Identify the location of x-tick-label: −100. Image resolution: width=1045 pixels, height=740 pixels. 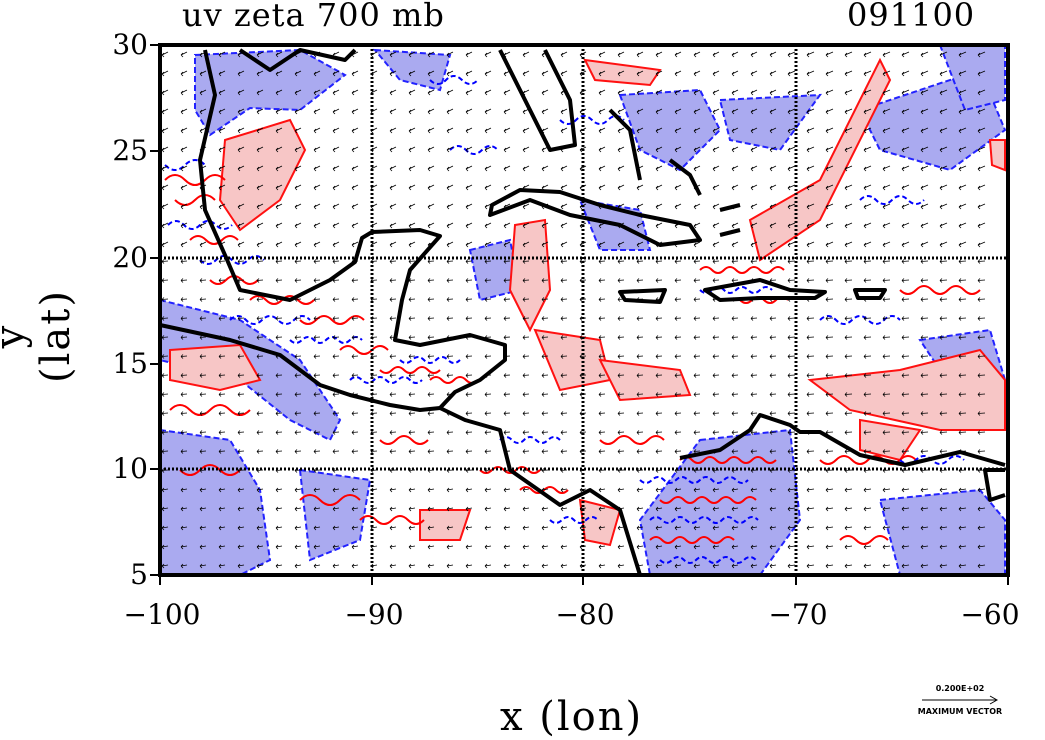
(162, 614).